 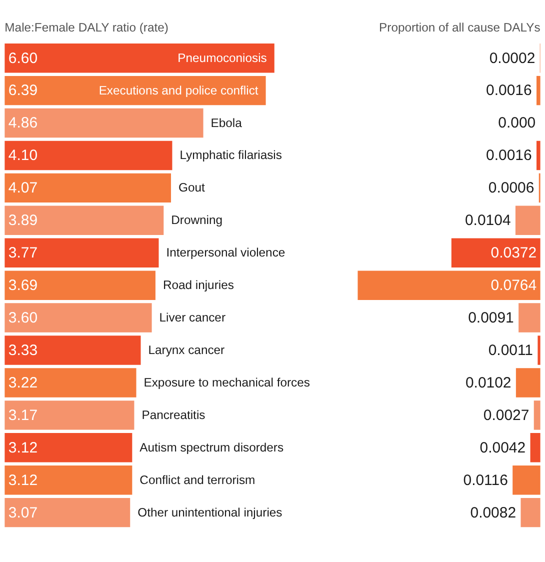 I want to click on data-label: 0.0104, so click(x=487, y=221).